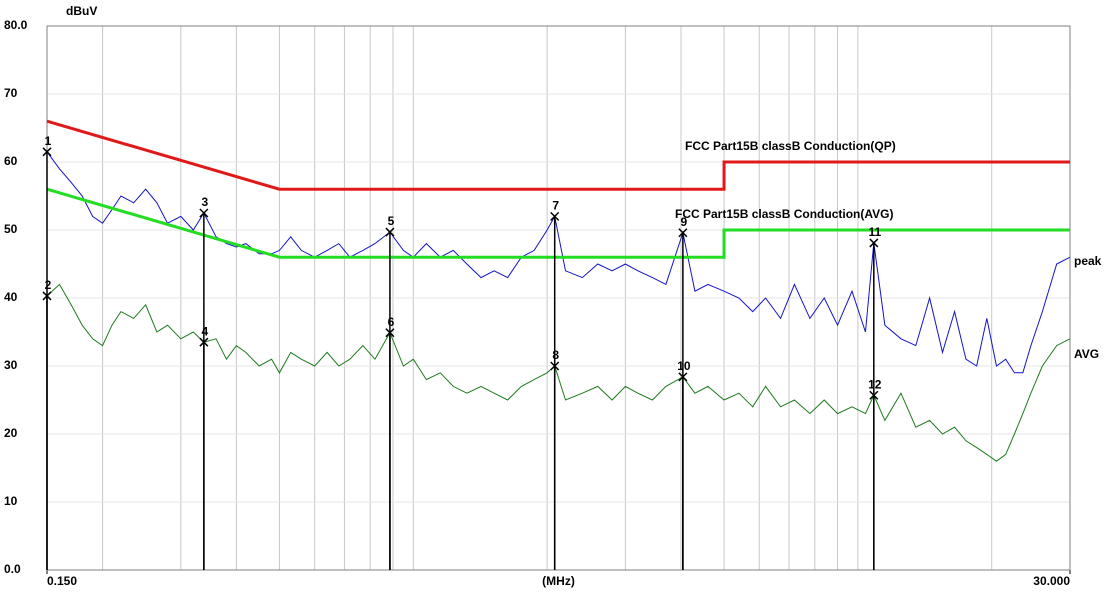 The image size is (1116, 594). What do you see at coordinates (11, 93) in the screenshot?
I see `y-tick-label: 70` at bounding box center [11, 93].